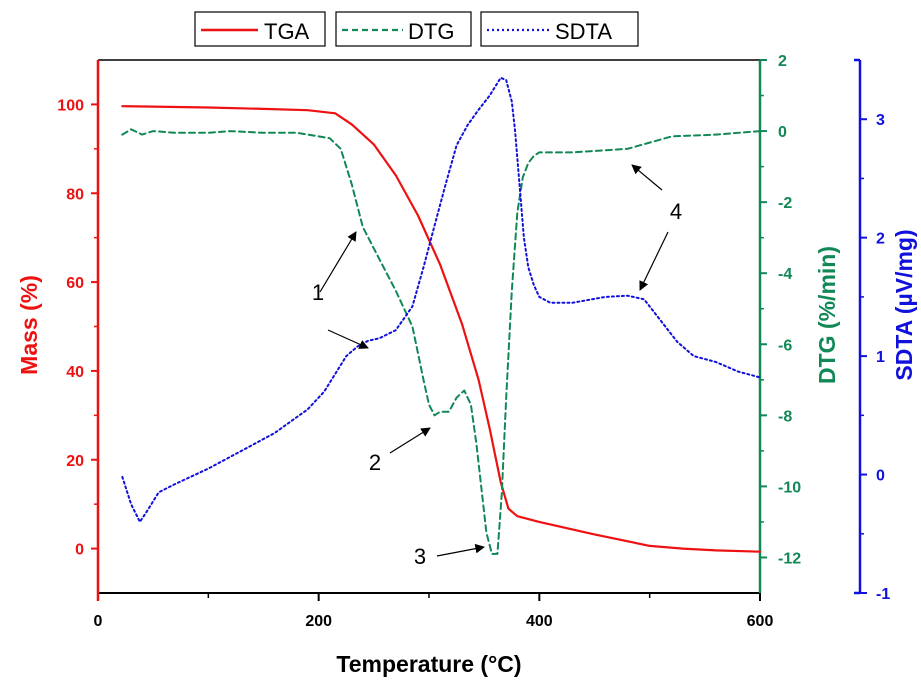 This screenshot has height=680, width=921. I want to click on dtg-tick-label: 0, so click(782, 132).